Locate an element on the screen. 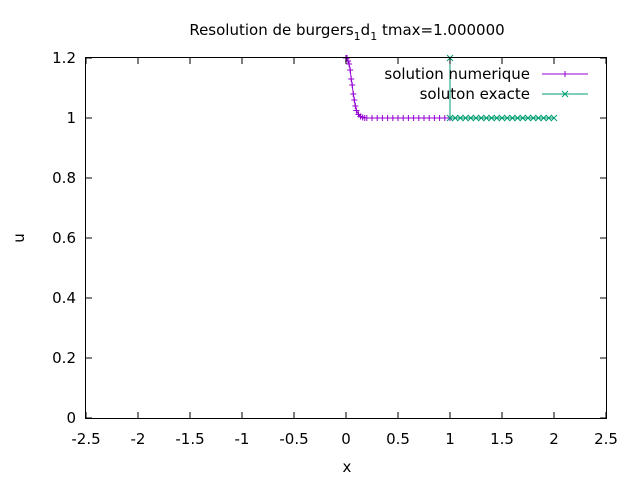  series-layer is located at coordinates (450, 88).